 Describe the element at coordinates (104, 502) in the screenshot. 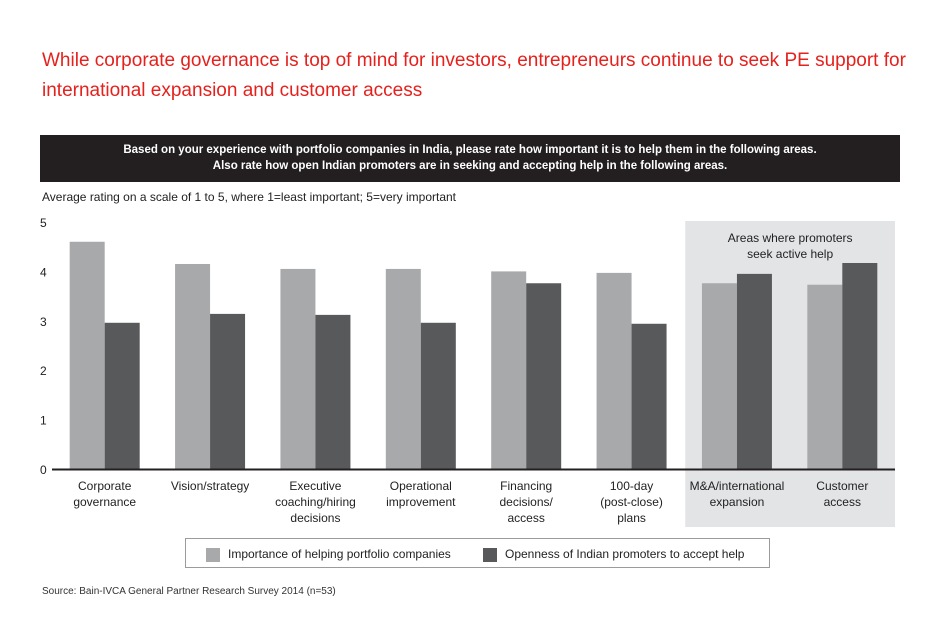

I see `x-tick-label-0-line-2: governance` at that location.